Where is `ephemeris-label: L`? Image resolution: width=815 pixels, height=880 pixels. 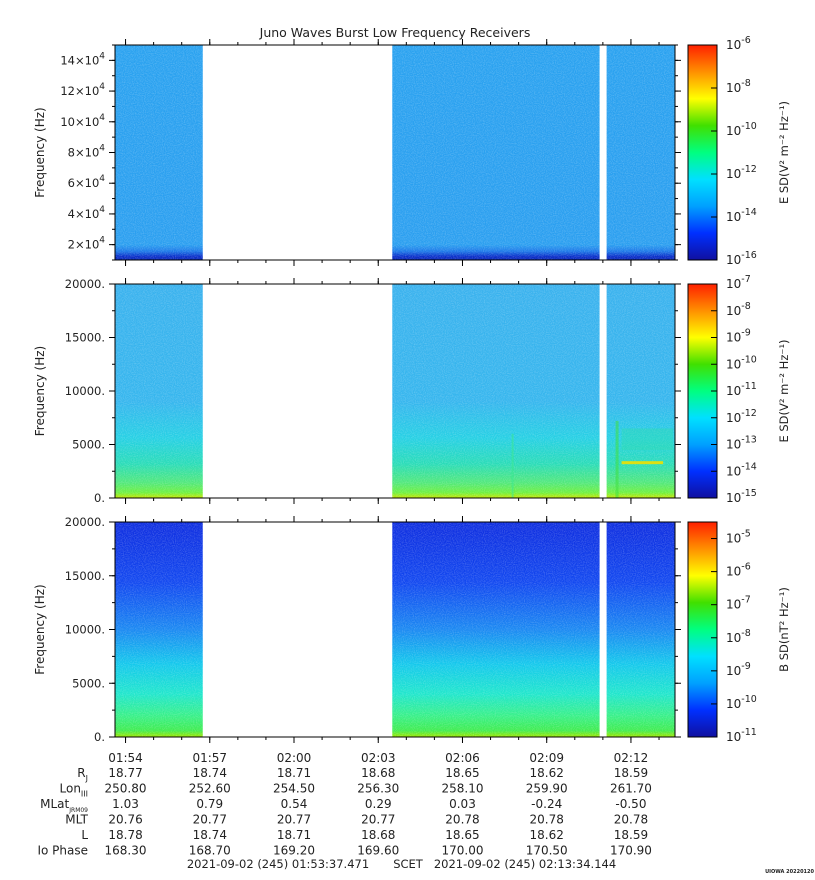 ephemeris-label: L is located at coordinates (84, 835).